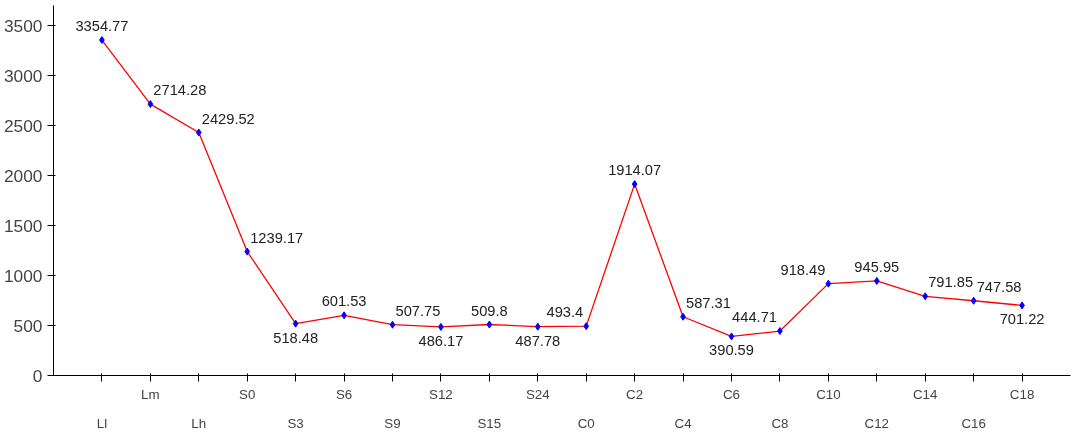 The height and width of the screenshot is (437, 1079). Describe the element at coordinates (23, 275) in the screenshot. I see `y-tick-label: 1000` at that location.